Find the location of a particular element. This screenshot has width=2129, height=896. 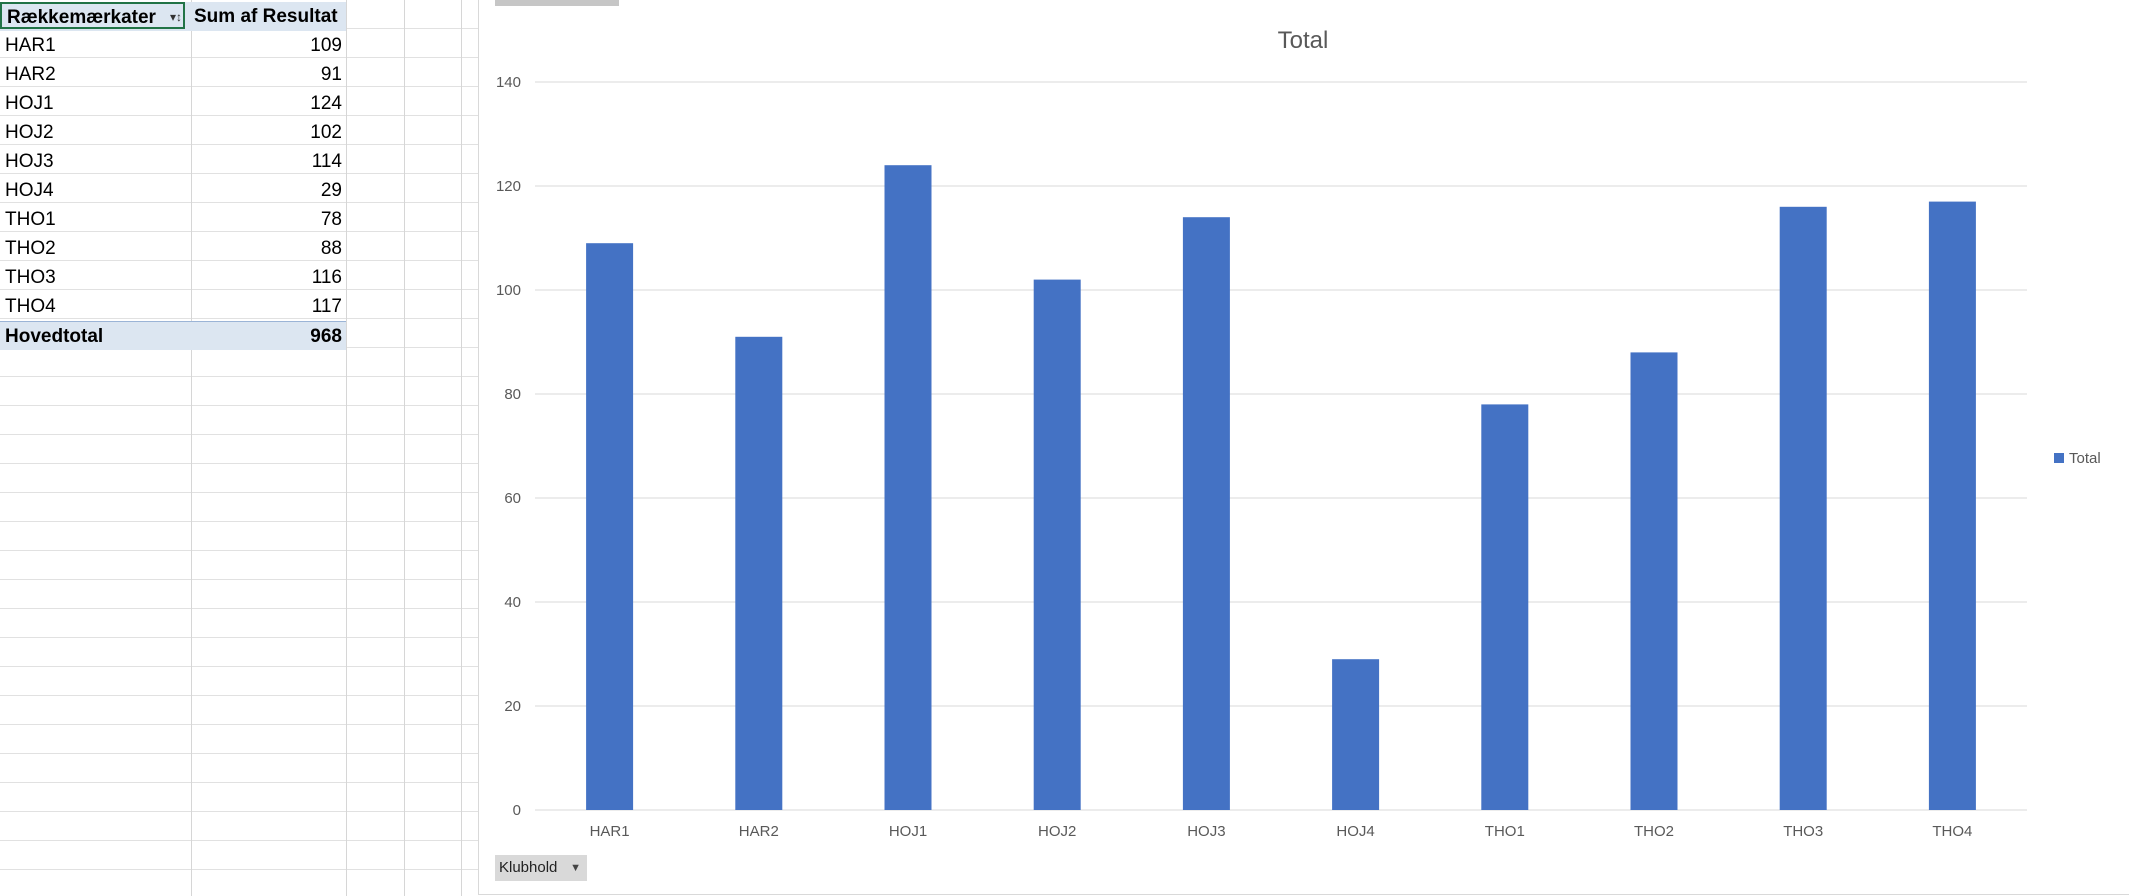

legend-label: Total is located at coordinates (2085, 458).